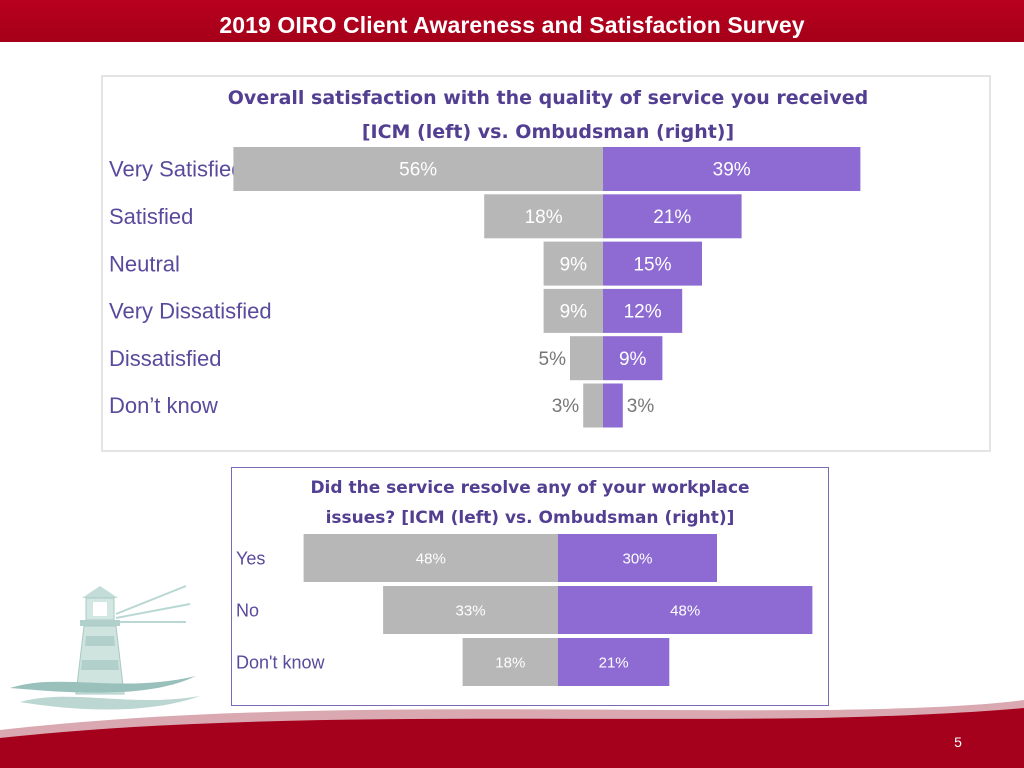 Image resolution: width=1024 pixels, height=768 pixels. Describe the element at coordinates (548, 132) in the screenshot. I see `chart-title-line: [ICM (left) vs. Ombudsman (right)]` at that location.